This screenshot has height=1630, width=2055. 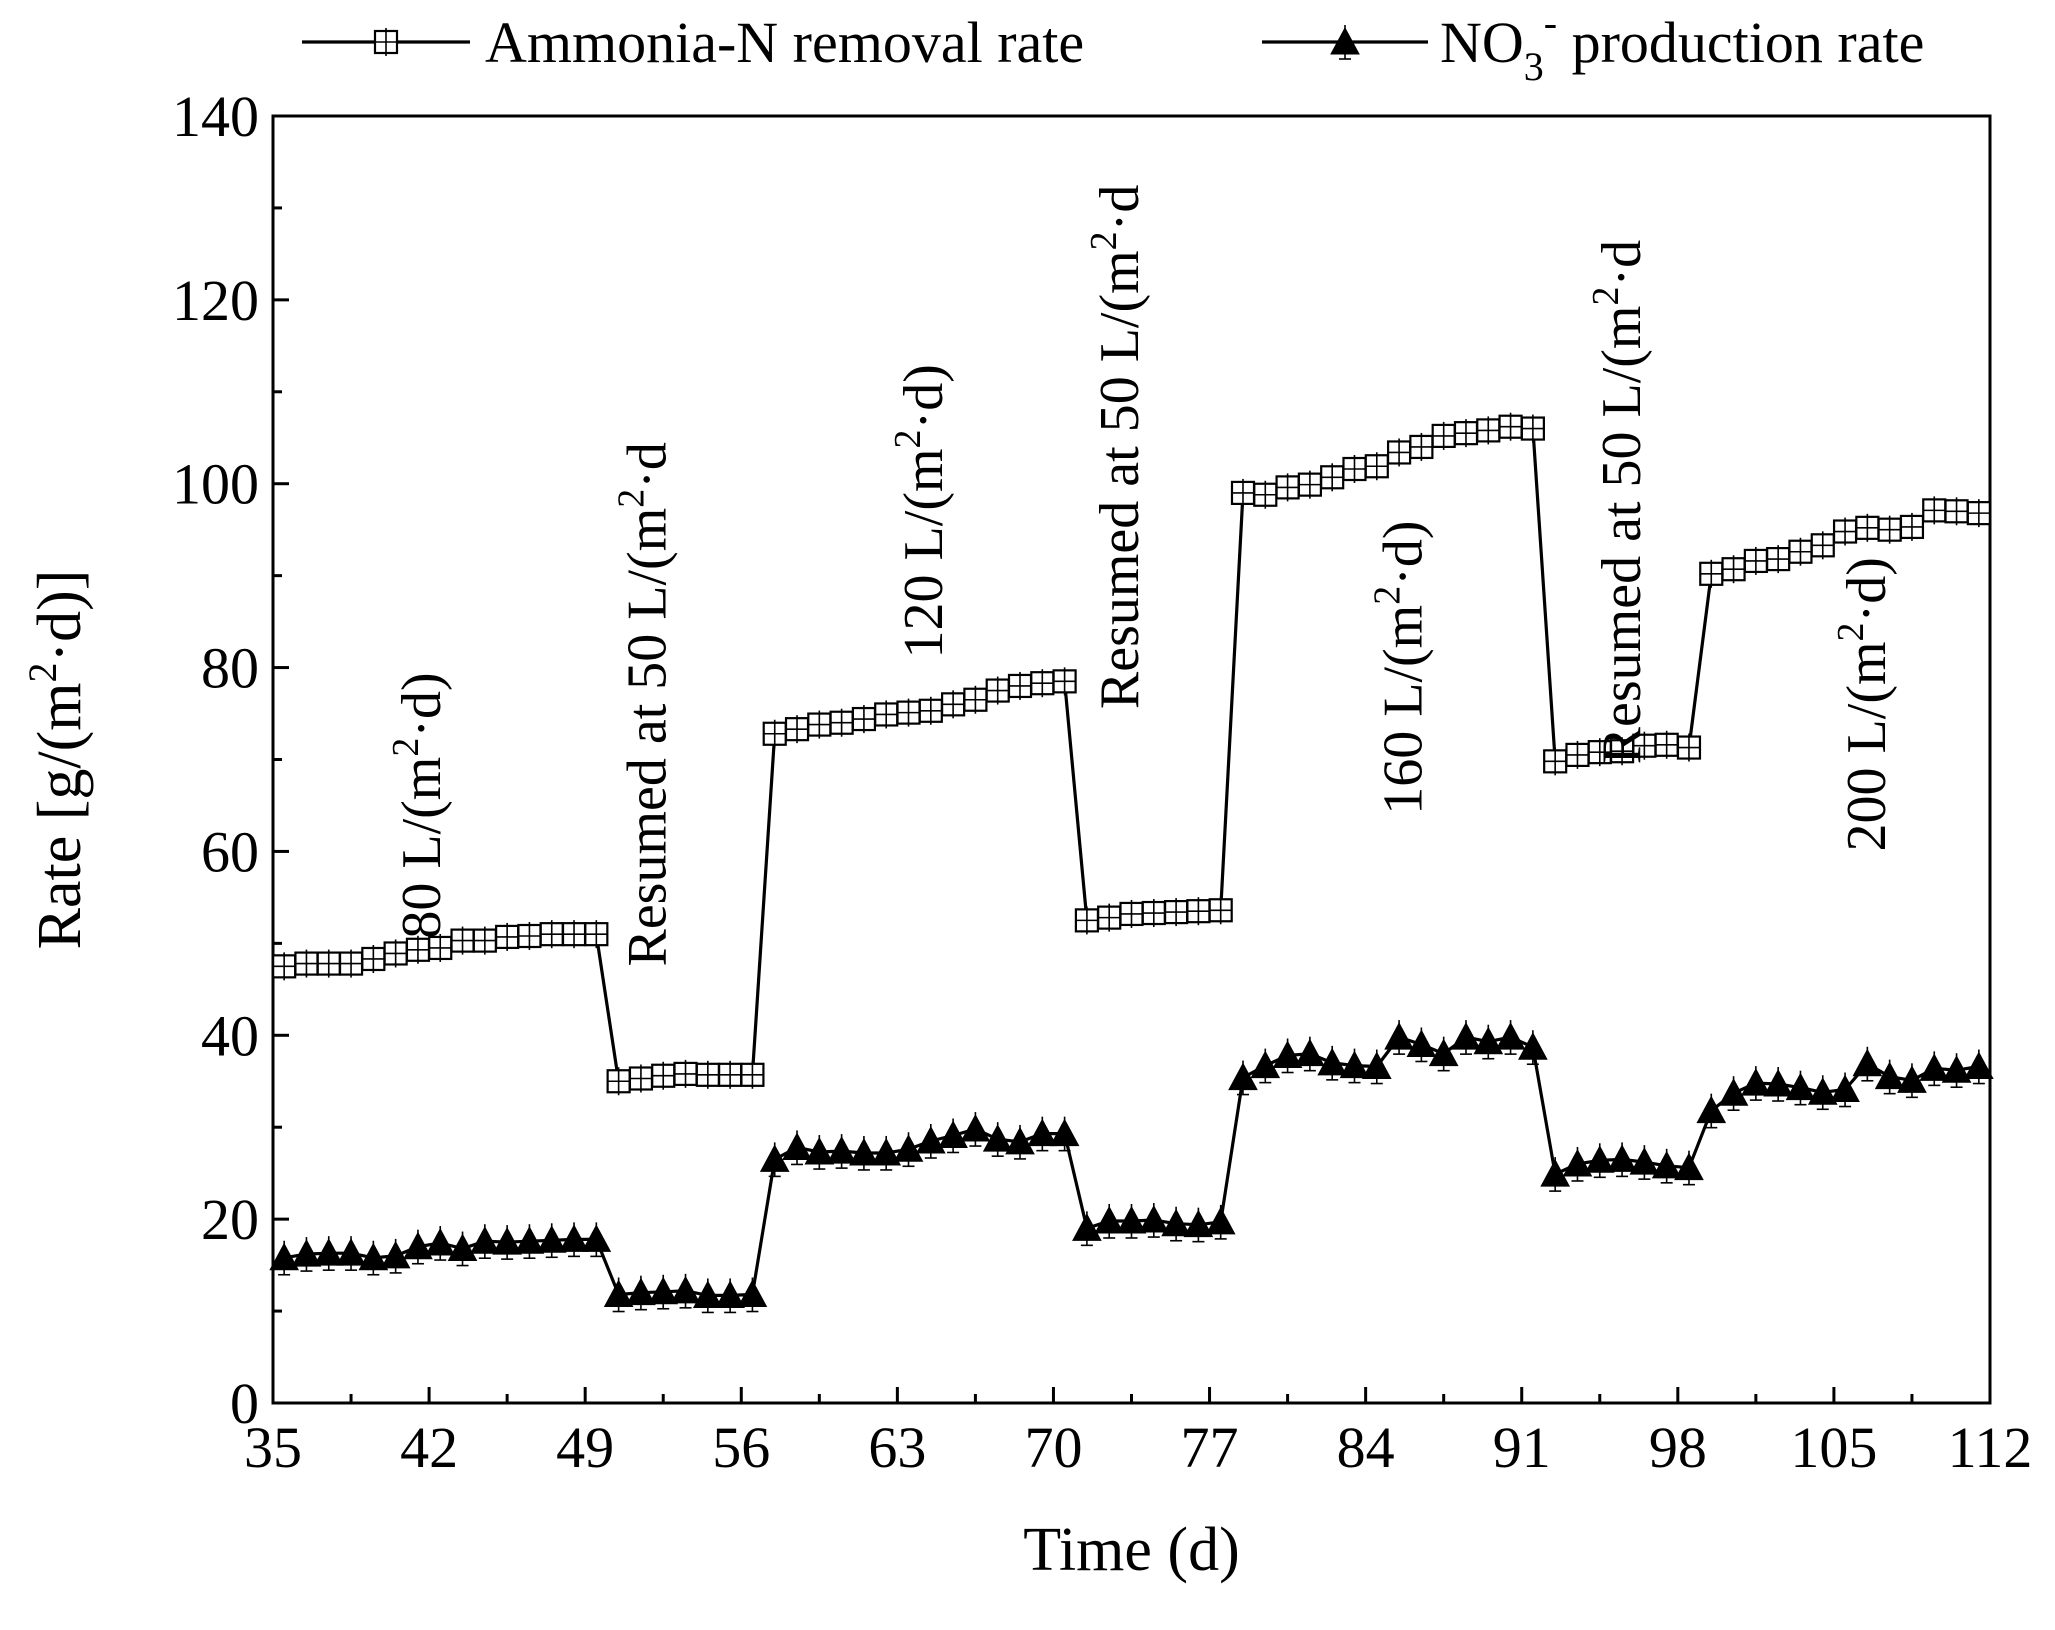 I want to click on legend-marker-nitrate, so click(x=1345, y=40).